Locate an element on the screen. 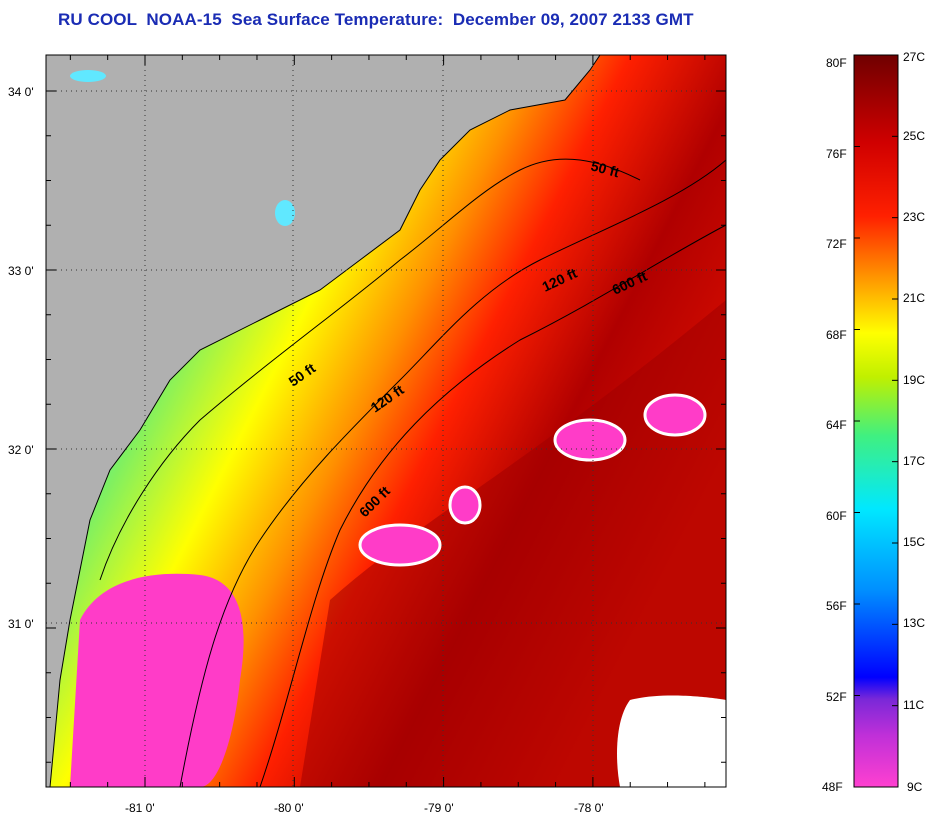  cb-c-17: 17C is located at coordinates (914, 461).